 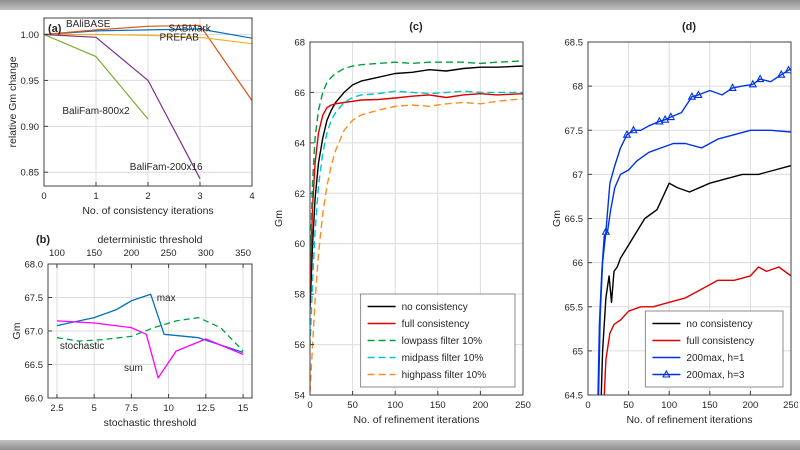 What do you see at coordinates (206, 408) in the screenshot?
I see `svg-text: 12.5` at bounding box center [206, 408].